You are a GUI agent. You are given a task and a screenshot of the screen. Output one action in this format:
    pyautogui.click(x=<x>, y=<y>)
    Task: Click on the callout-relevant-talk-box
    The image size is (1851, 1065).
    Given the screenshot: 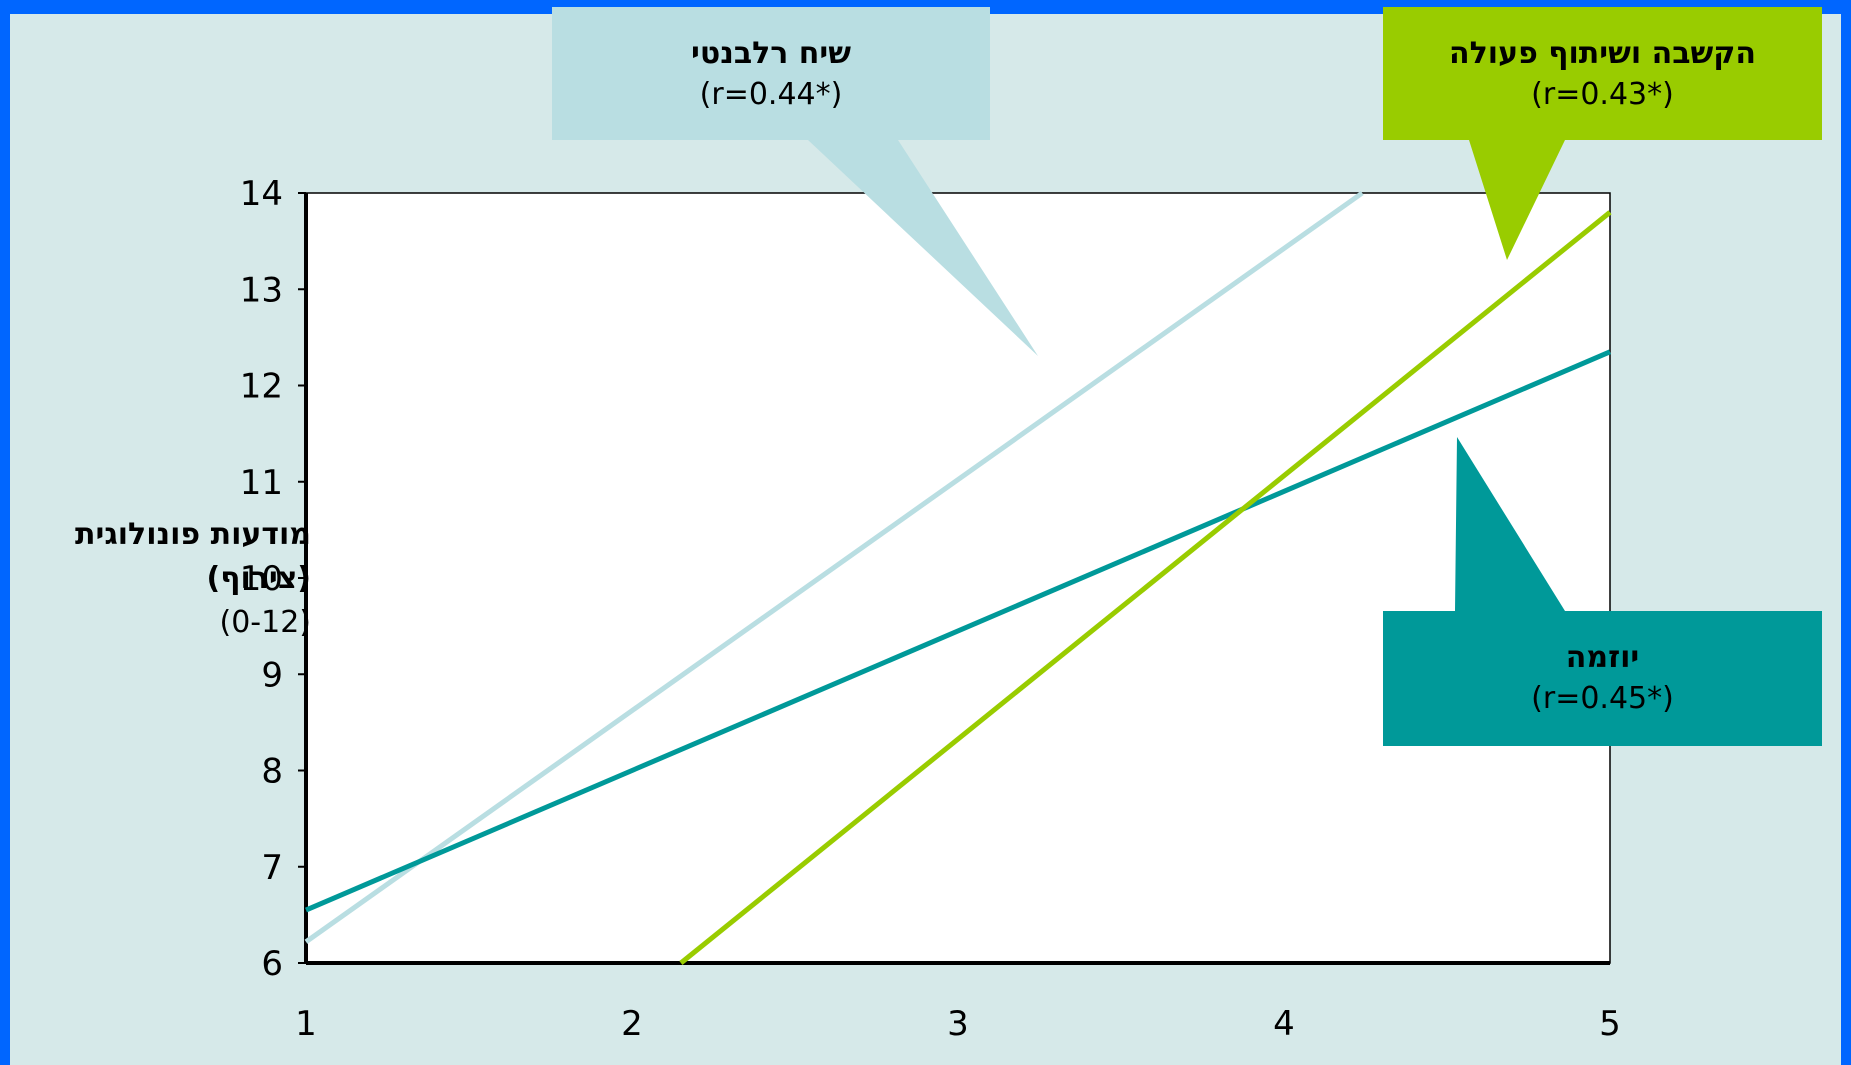 What is the action you would take?
    pyautogui.click(x=795, y=181)
    